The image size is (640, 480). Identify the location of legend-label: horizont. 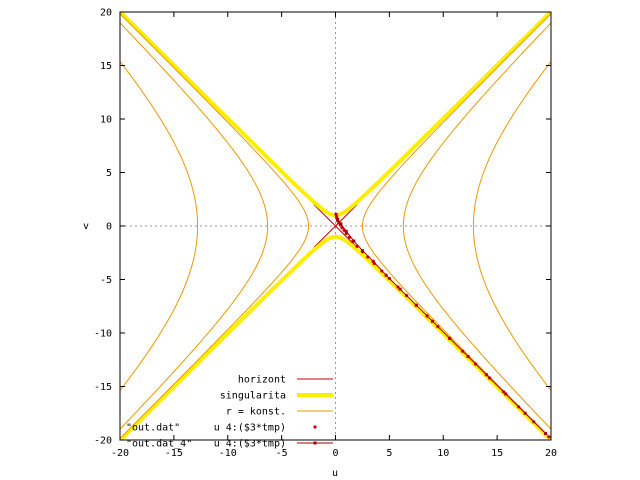
(262, 380).